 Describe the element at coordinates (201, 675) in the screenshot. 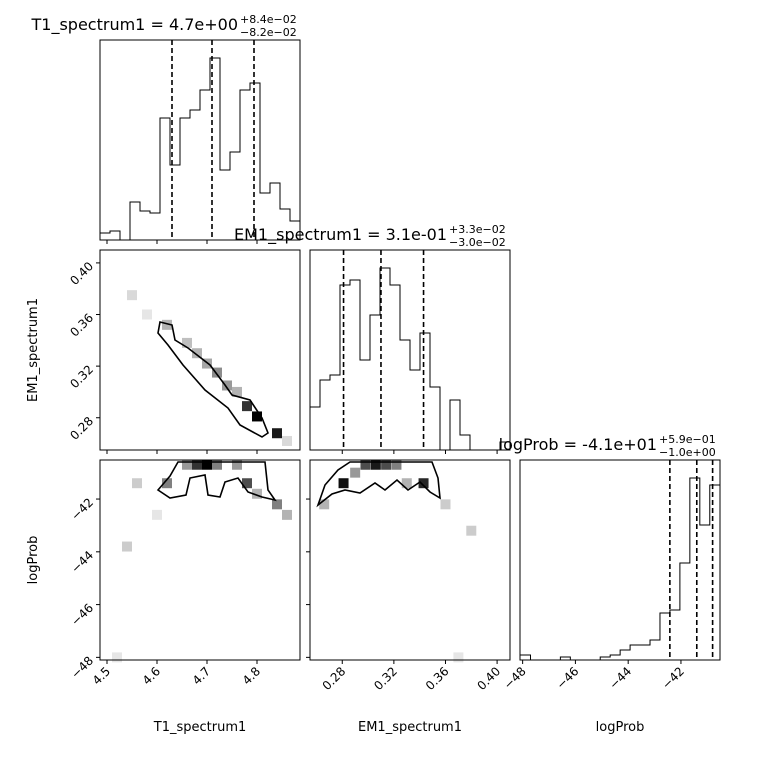

I see `x-tick-label: 4.7` at that location.